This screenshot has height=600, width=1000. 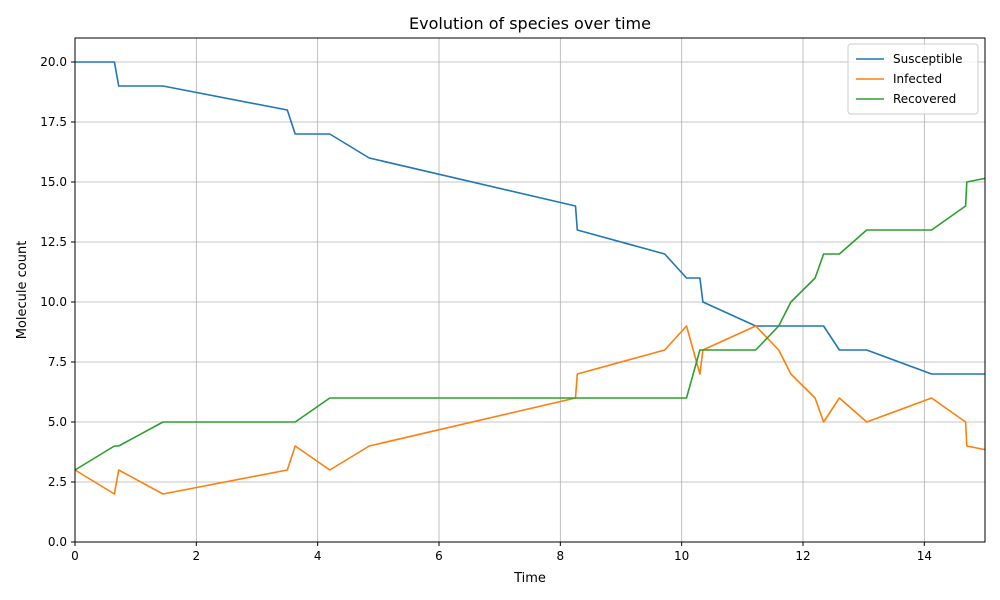 I want to click on y-tick-label: 15.0, so click(x=53, y=182).